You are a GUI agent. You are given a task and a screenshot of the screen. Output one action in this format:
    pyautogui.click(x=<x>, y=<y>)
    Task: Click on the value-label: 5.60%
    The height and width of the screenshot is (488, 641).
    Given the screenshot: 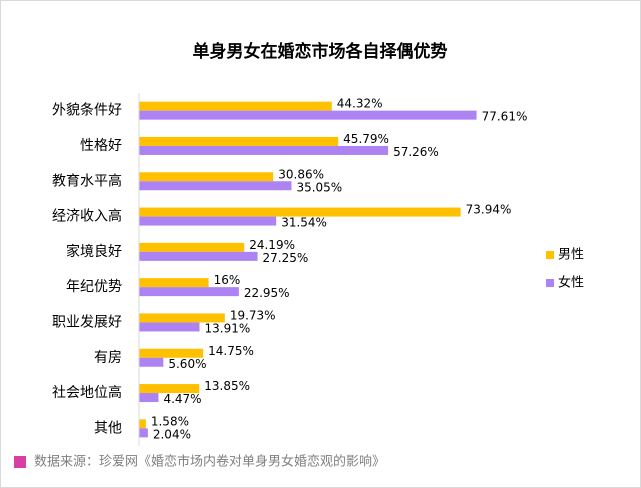 What is the action you would take?
    pyautogui.click(x=187, y=364)
    